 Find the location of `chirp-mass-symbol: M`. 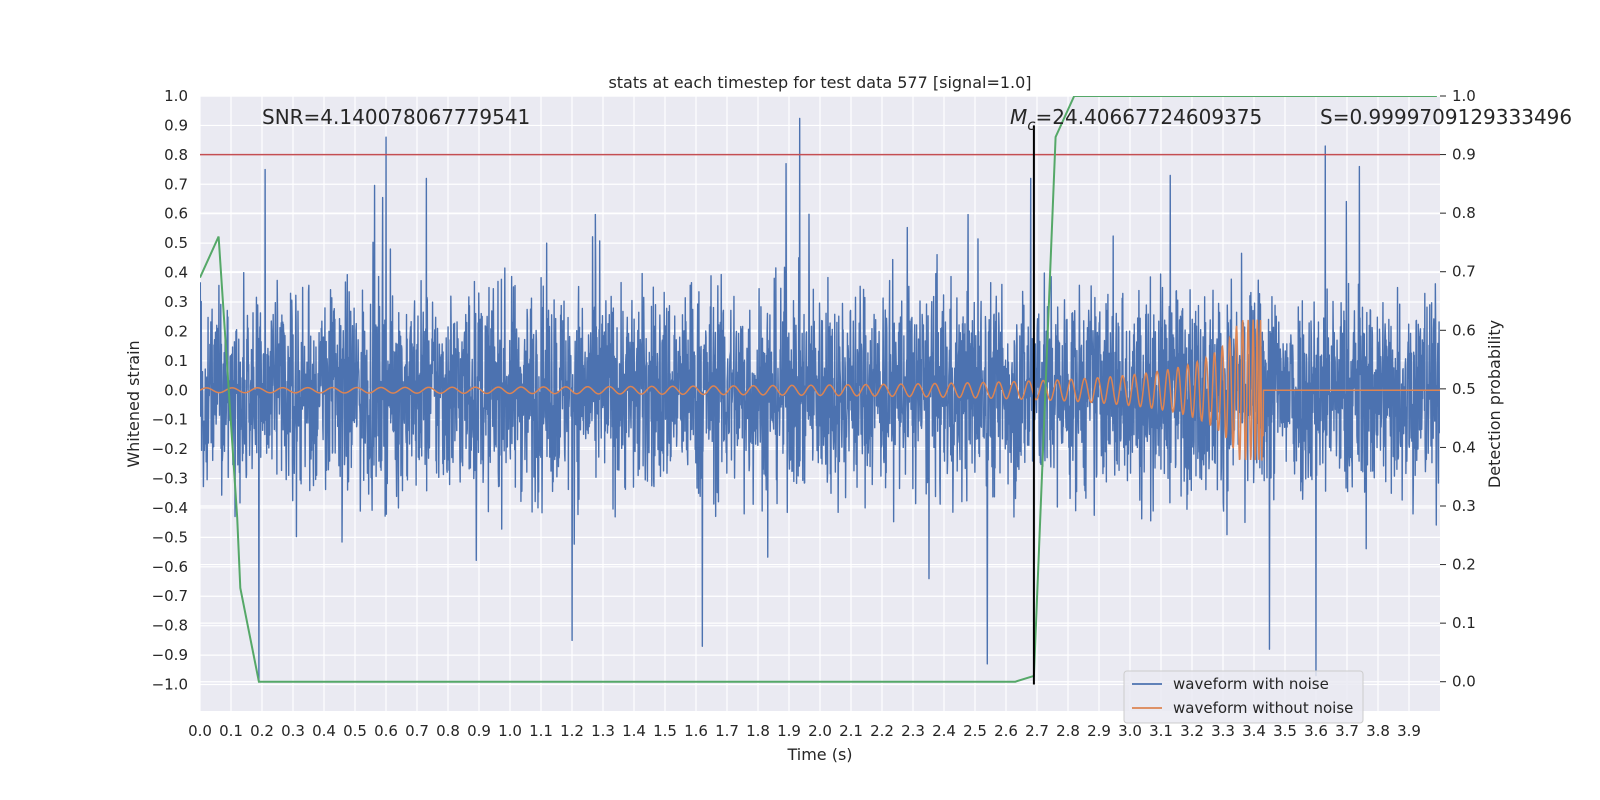

chirp-mass-symbol: M is located at coordinates (1018, 117).